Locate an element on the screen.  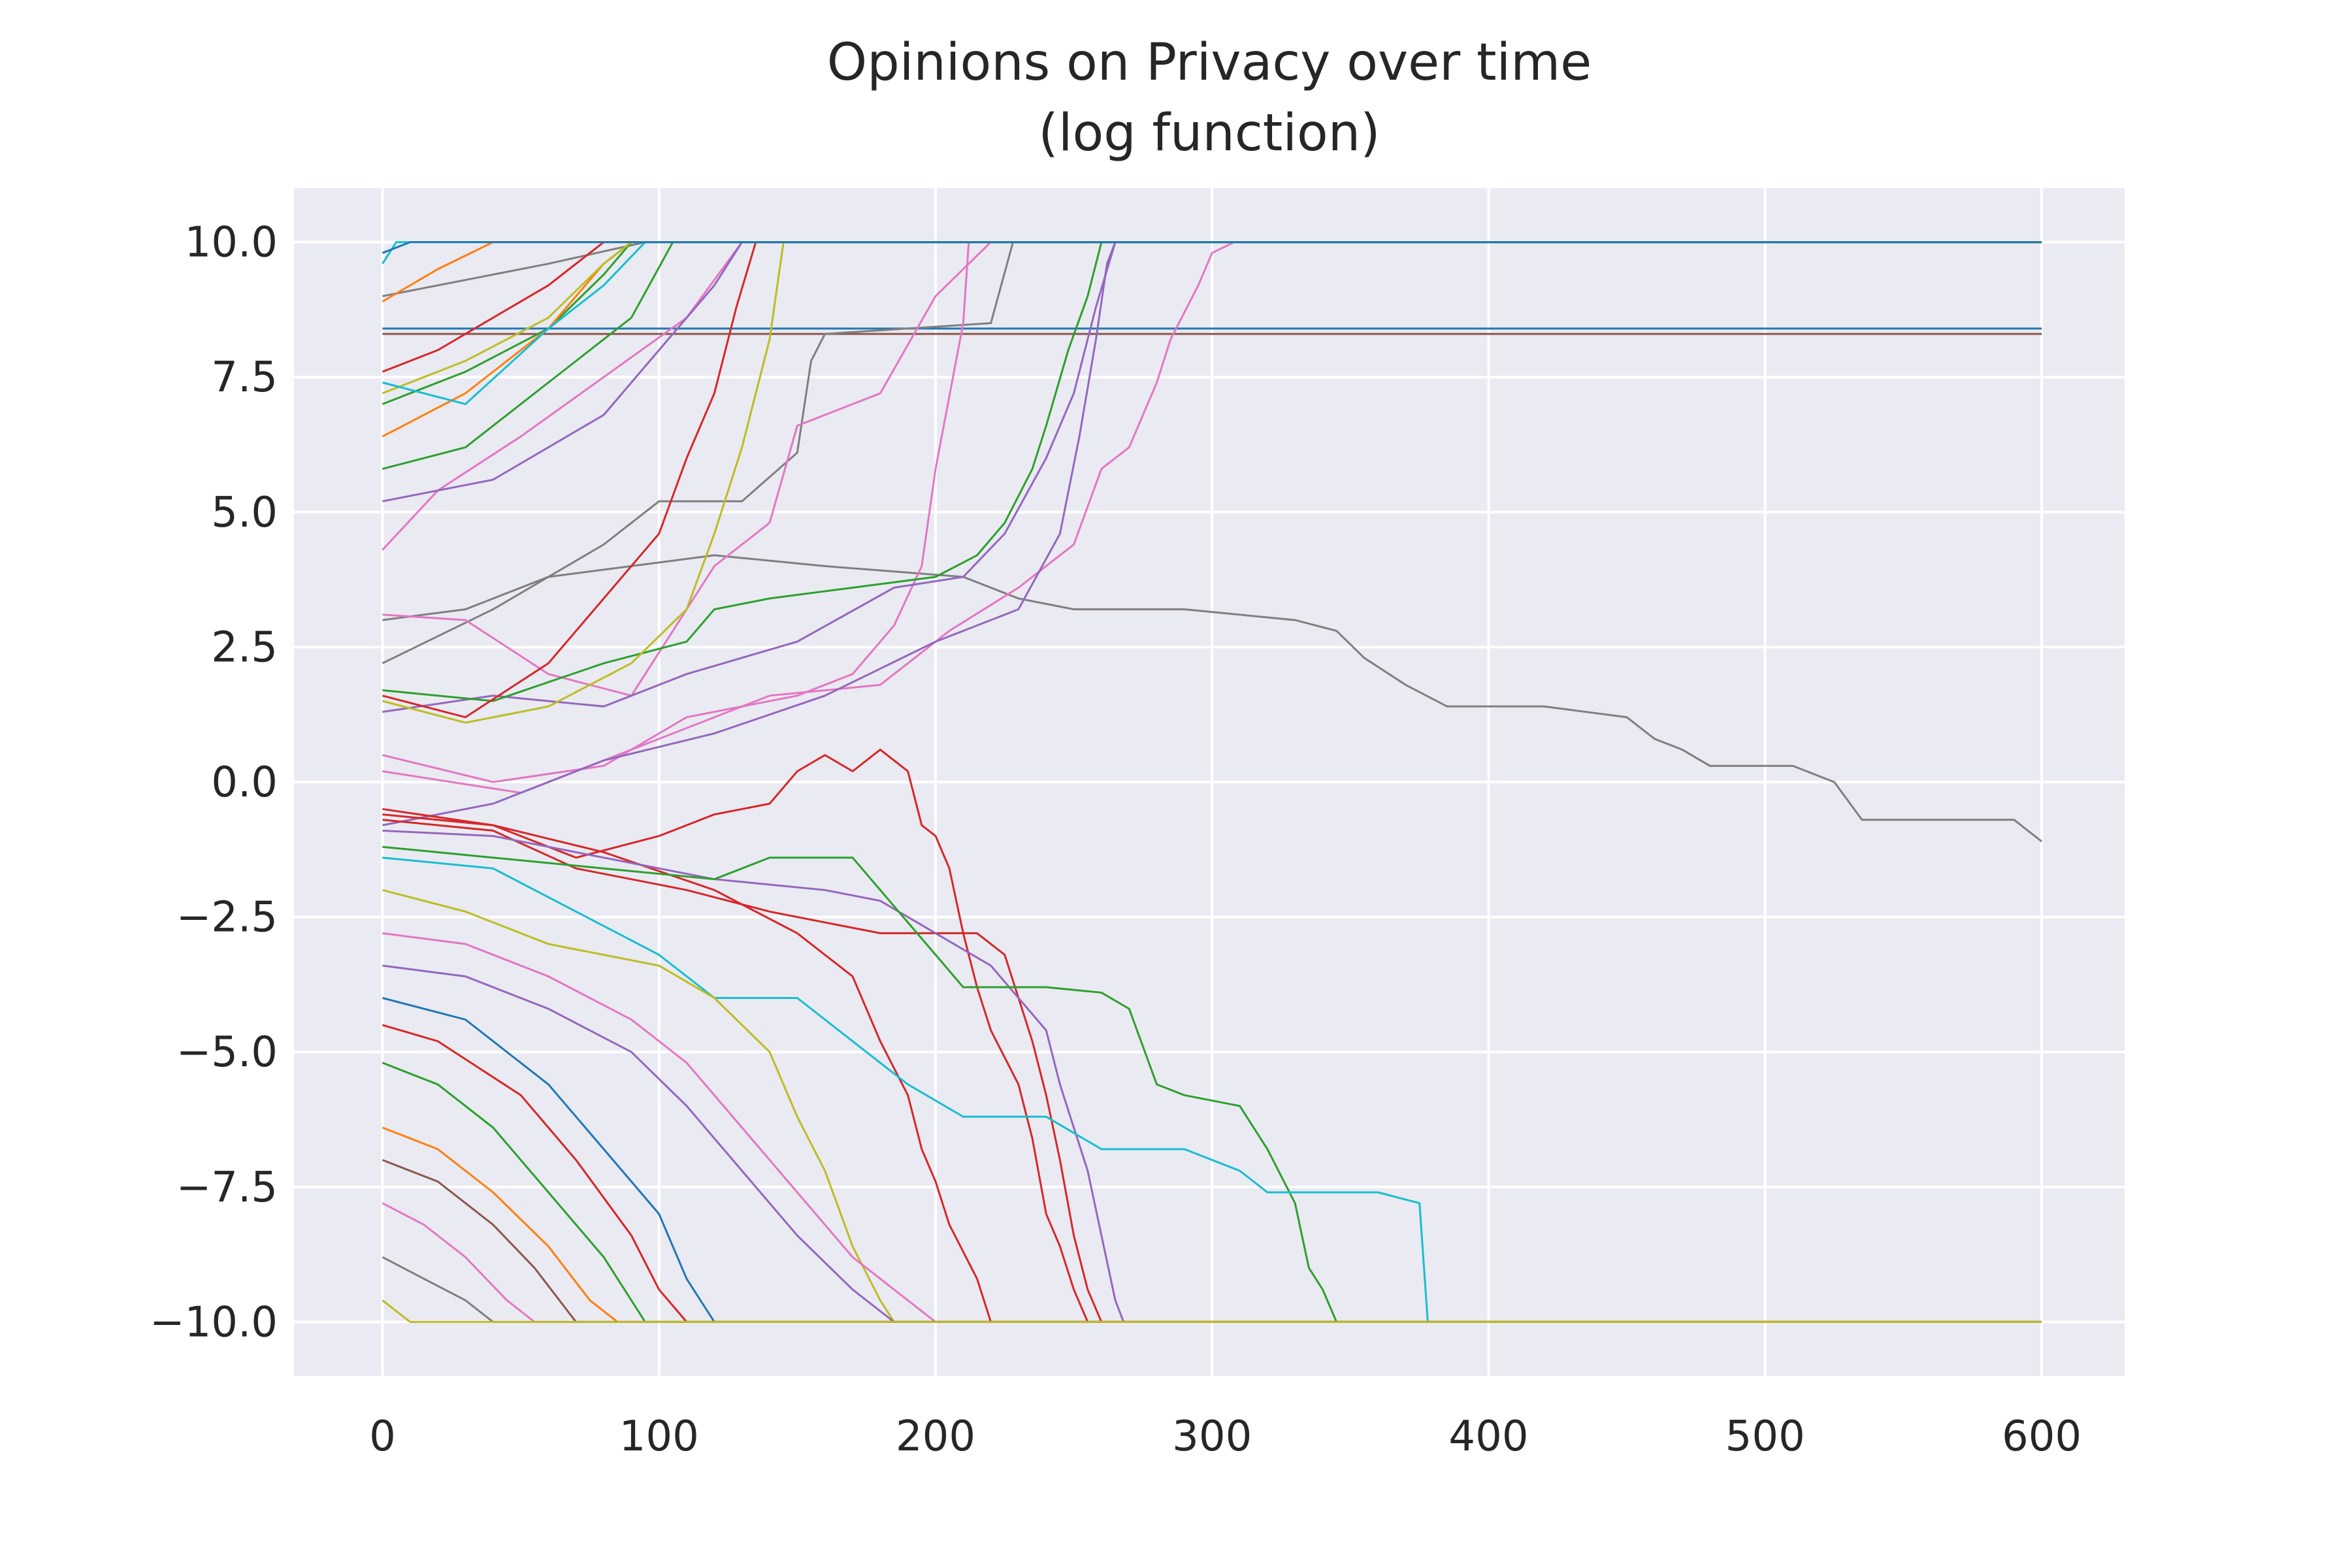
x-tick-label: 300 is located at coordinates (1212, 1437).